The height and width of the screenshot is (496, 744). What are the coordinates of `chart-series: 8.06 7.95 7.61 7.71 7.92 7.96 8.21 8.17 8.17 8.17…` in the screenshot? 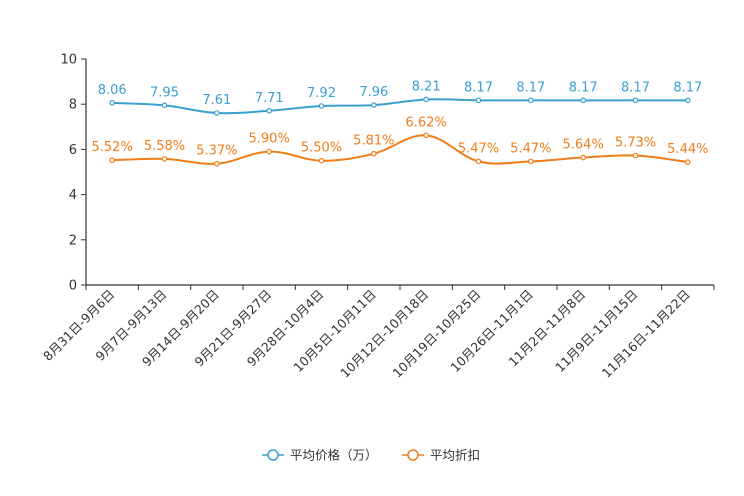 It's located at (400, 123).